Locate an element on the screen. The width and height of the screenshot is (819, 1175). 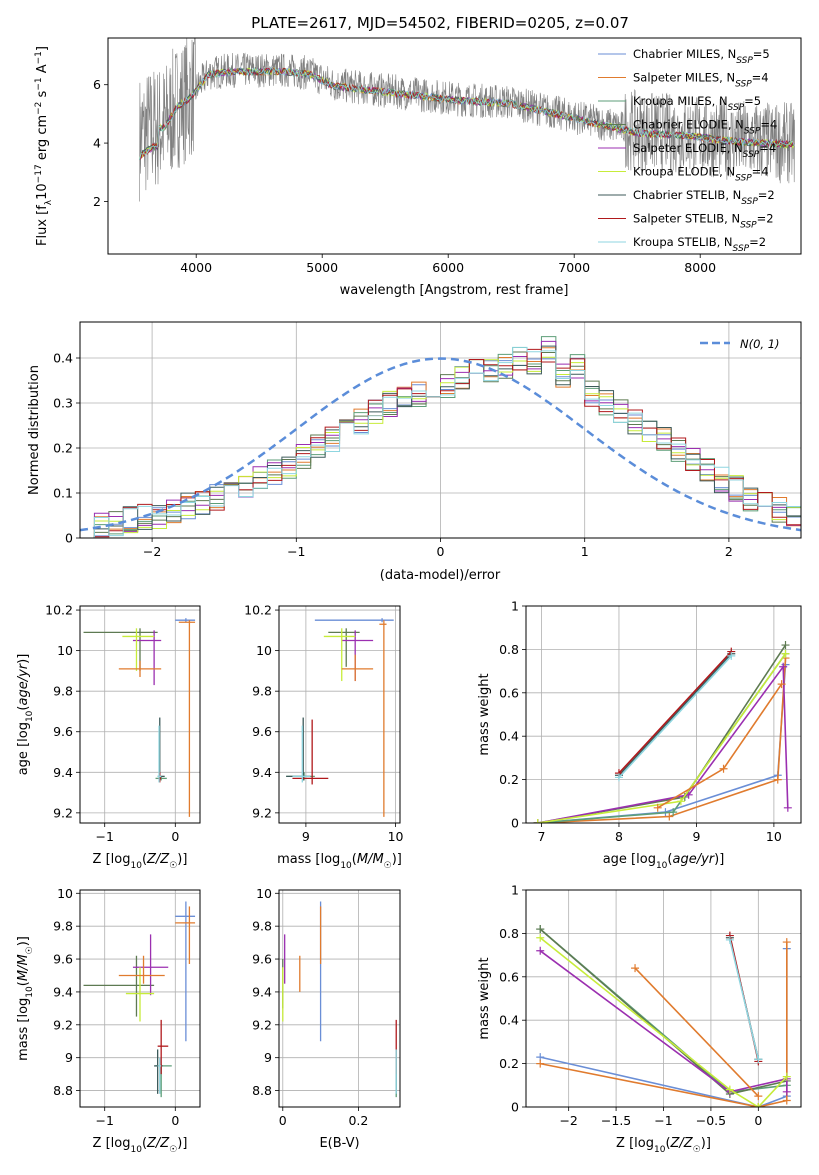
x-tick-label: 1 is located at coordinates (585, 551).